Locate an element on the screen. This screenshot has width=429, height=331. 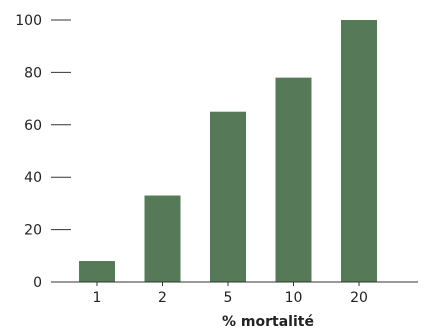
x-tick-label: 5 is located at coordinates (228, 298).